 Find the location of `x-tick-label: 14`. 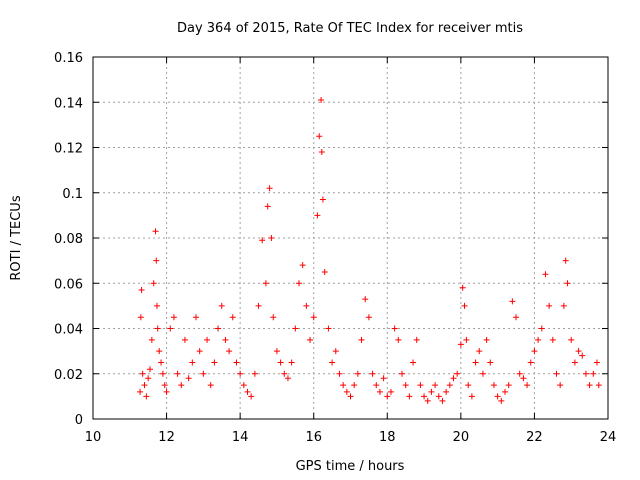

x-tick-label: 14 is located at coordinates (240, 437).